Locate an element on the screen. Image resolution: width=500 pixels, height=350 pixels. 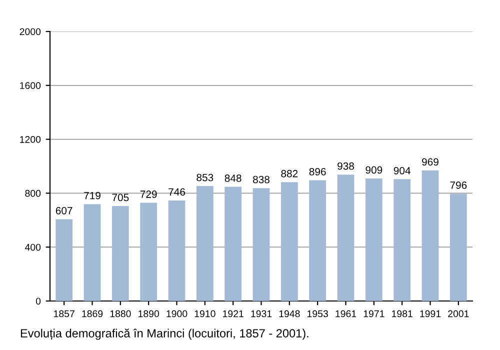
x-tick-label: 1981 is located at coordinates (402, 314).